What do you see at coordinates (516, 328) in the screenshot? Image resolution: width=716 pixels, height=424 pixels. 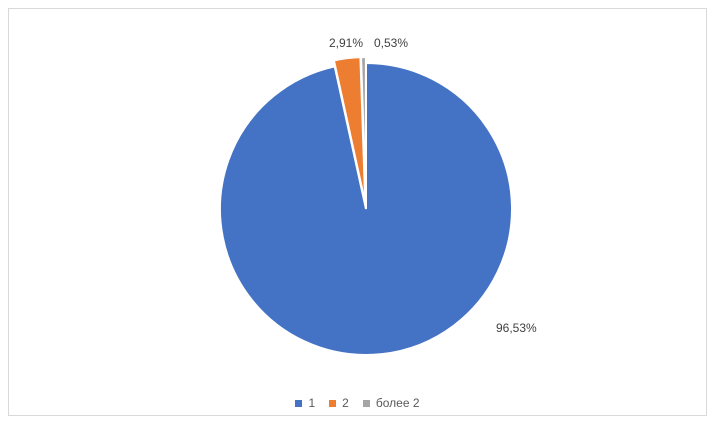 I see `data-label-1: 96,53%` at bounding box center [516, 328].